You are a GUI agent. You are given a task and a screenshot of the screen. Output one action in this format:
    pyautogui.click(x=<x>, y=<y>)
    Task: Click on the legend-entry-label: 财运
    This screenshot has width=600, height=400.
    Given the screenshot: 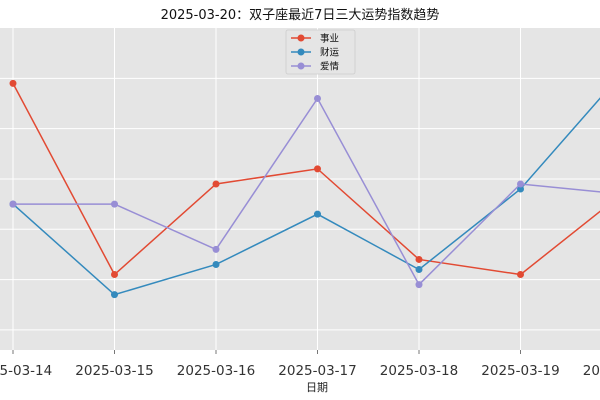 What is the action you would take?
    pyautogui.click(x=330, y=53)
    